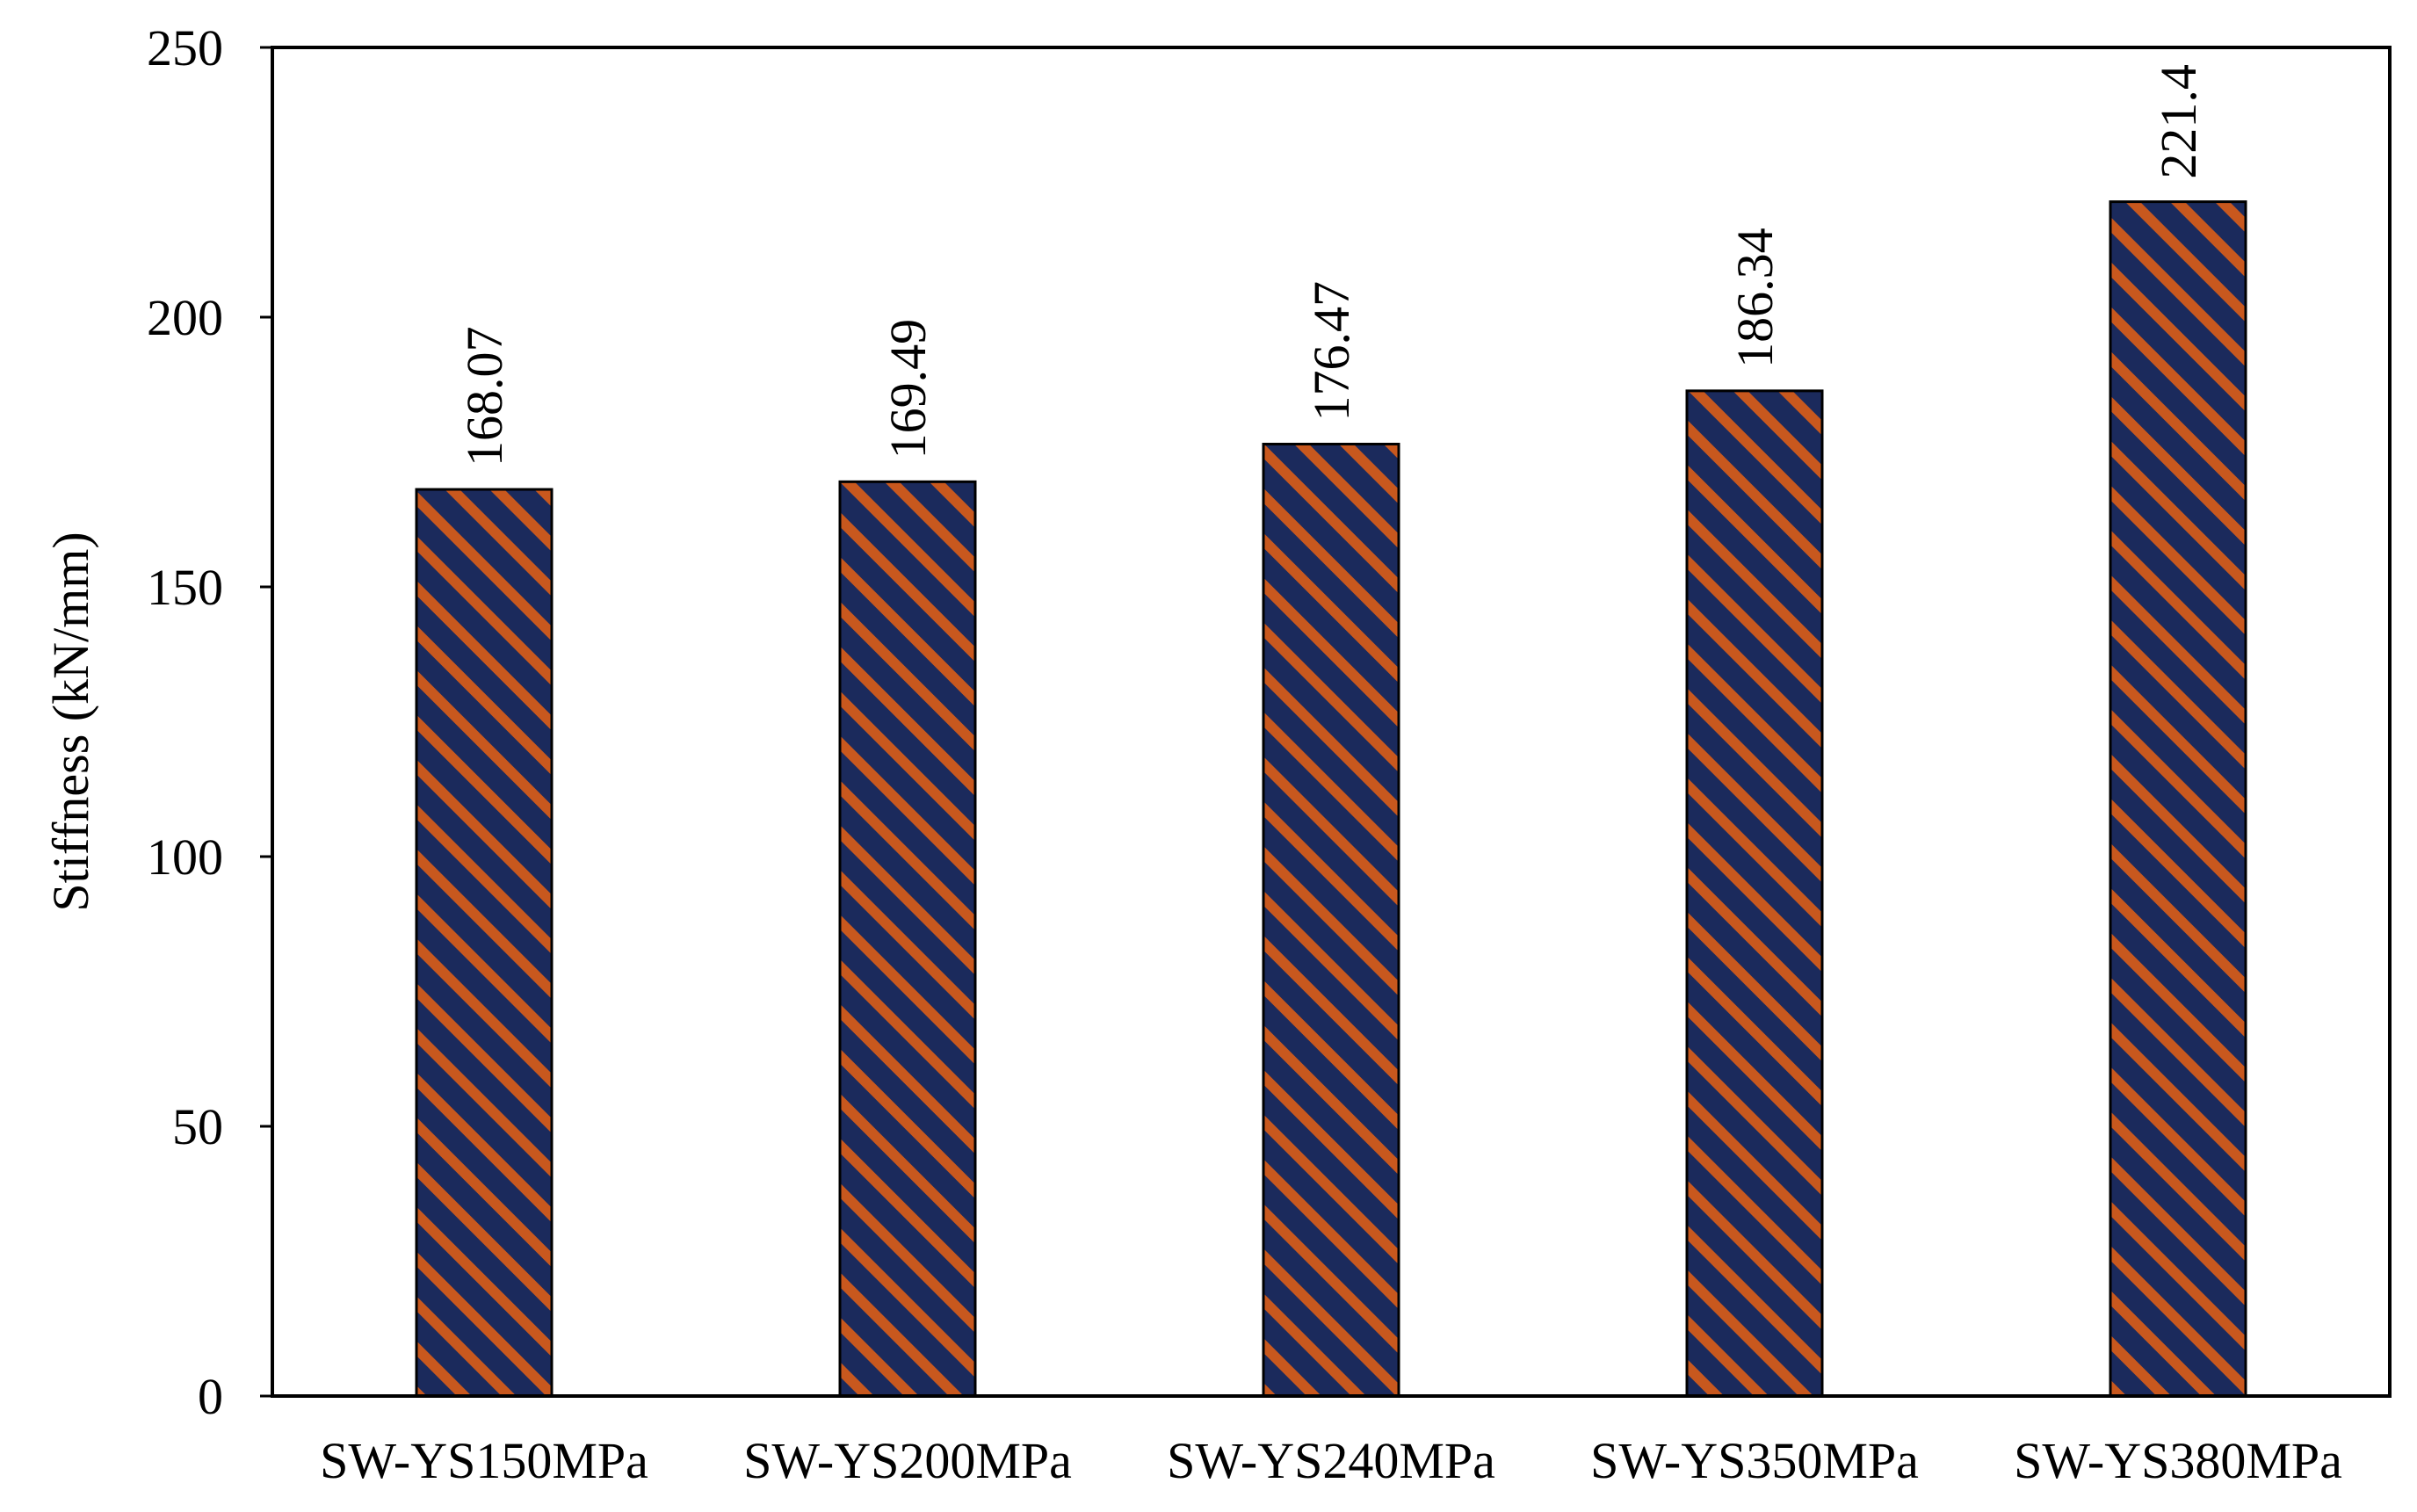  Describe the element at coordinates (1331, 920) in the screenshot. I see `bar-sw-ys240mpa` at that location.